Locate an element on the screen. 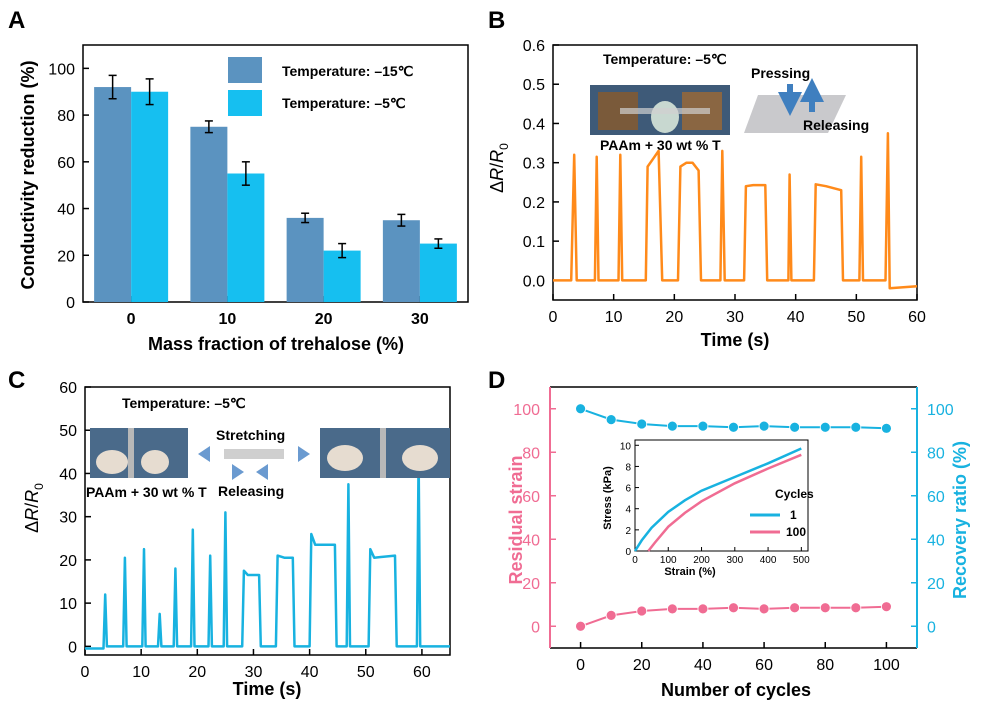 The width and height of the screenshot is (984, 712). inset-legend-title: Cycles is located at coordinates (794, 494).